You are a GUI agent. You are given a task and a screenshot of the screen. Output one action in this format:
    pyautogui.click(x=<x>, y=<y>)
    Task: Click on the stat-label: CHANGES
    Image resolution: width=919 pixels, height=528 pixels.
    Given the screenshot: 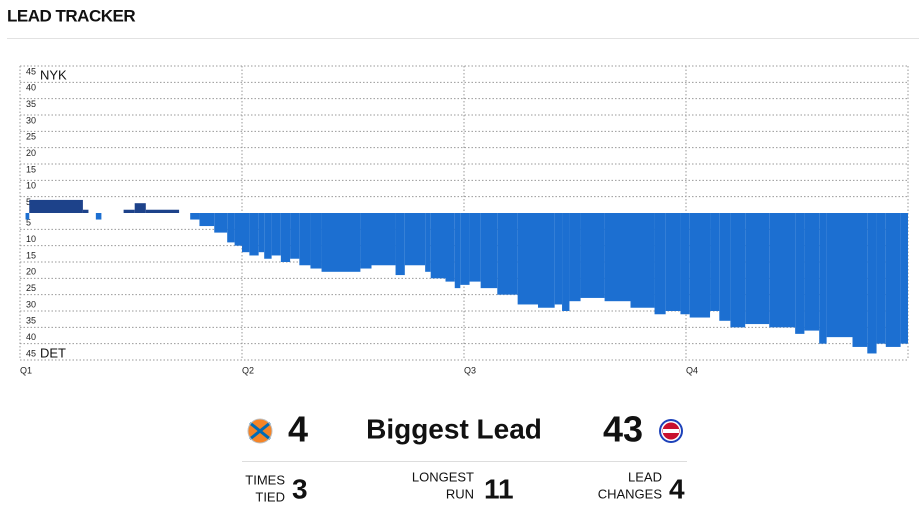 What is the action you would take?
    pyautogui.click(x=630, y=493)
    